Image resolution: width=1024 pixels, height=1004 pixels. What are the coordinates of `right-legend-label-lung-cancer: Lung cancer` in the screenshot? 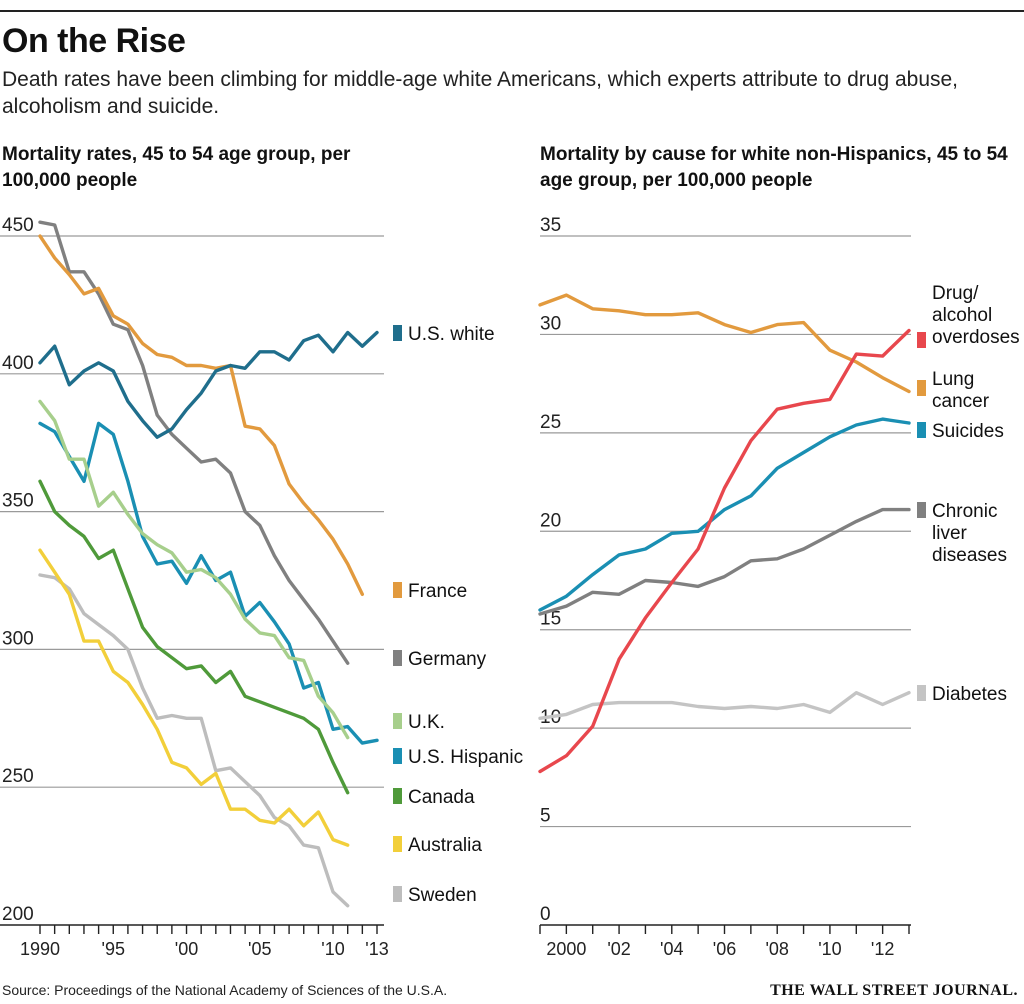 It's located at (961, 390).